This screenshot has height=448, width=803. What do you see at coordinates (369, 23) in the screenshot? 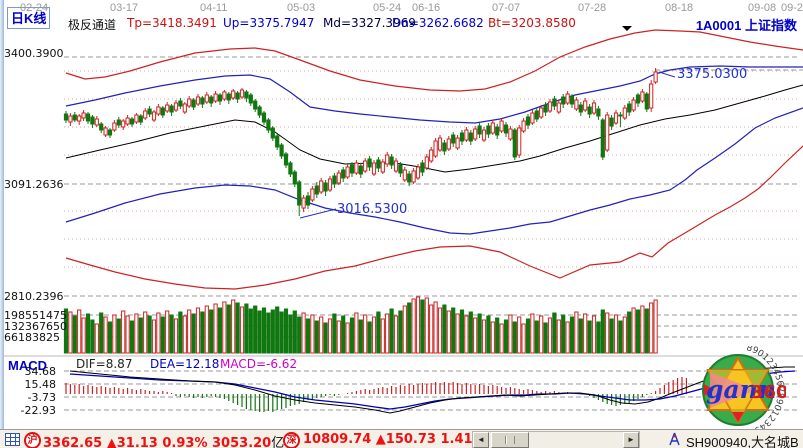
I see `channel-value-label: Md=3327.3969` at bounding box center [369, 23].